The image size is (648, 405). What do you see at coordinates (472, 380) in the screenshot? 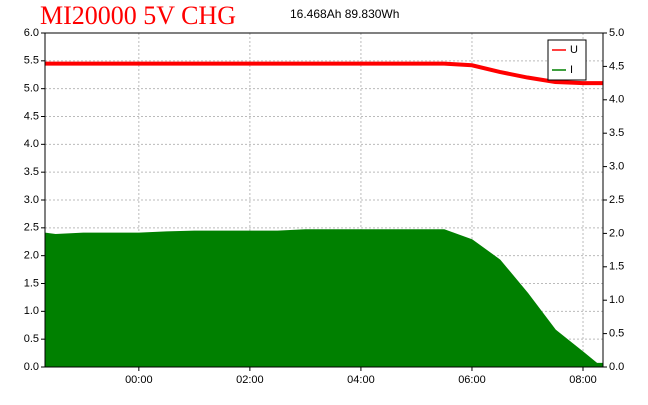
I see `x-tick-label: 06:00` at bounding box center [472, 380].